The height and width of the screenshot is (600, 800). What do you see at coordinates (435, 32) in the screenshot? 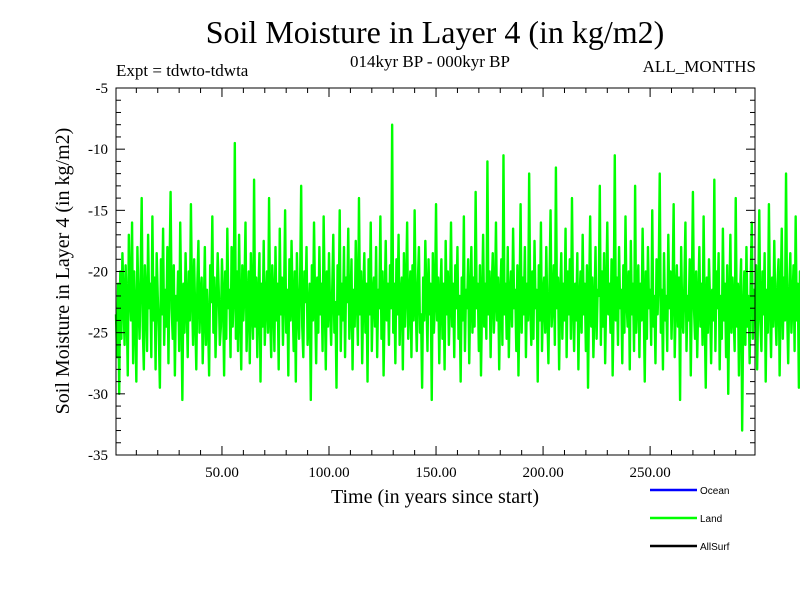
I see `chart-title: Soil Moisture in Layer 4 (in kg/m2)` at bounding box center [435, 32].